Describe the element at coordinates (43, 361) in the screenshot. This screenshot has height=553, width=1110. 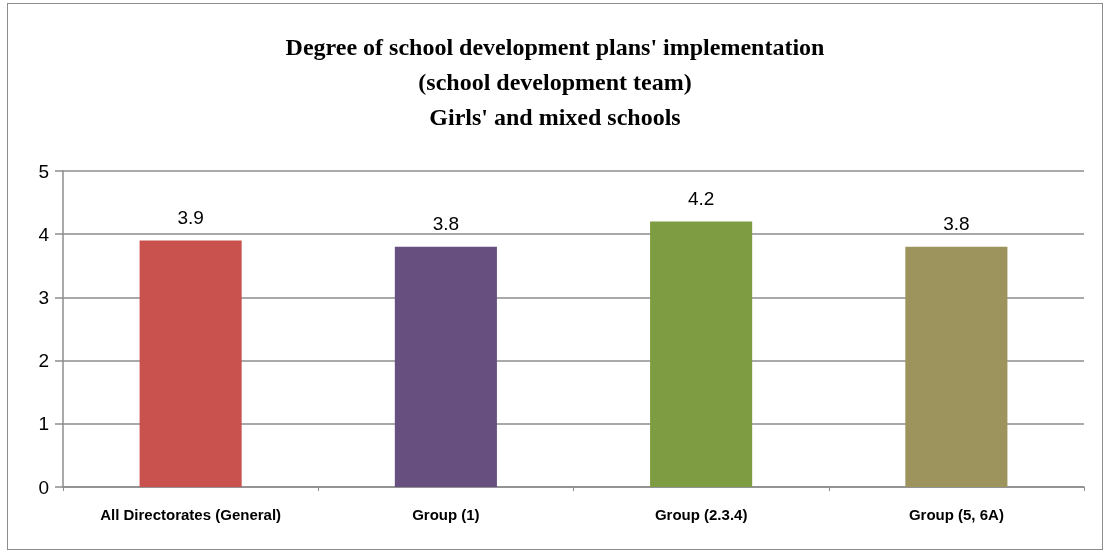
I see `y-tick-label: 2` at that location.